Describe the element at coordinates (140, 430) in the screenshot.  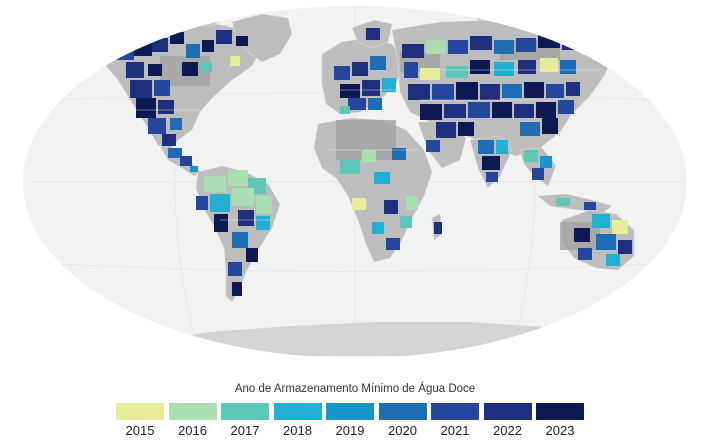
I see `legend-label: 2015` at that location.